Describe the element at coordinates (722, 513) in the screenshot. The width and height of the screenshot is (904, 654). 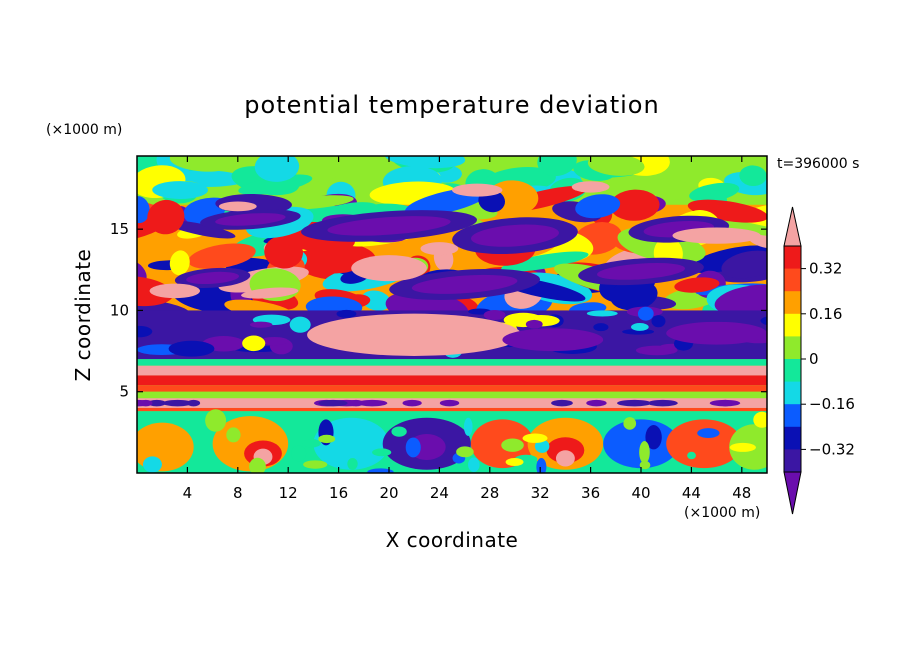
I see `x-unit-label: (×1000 m)` at that location.